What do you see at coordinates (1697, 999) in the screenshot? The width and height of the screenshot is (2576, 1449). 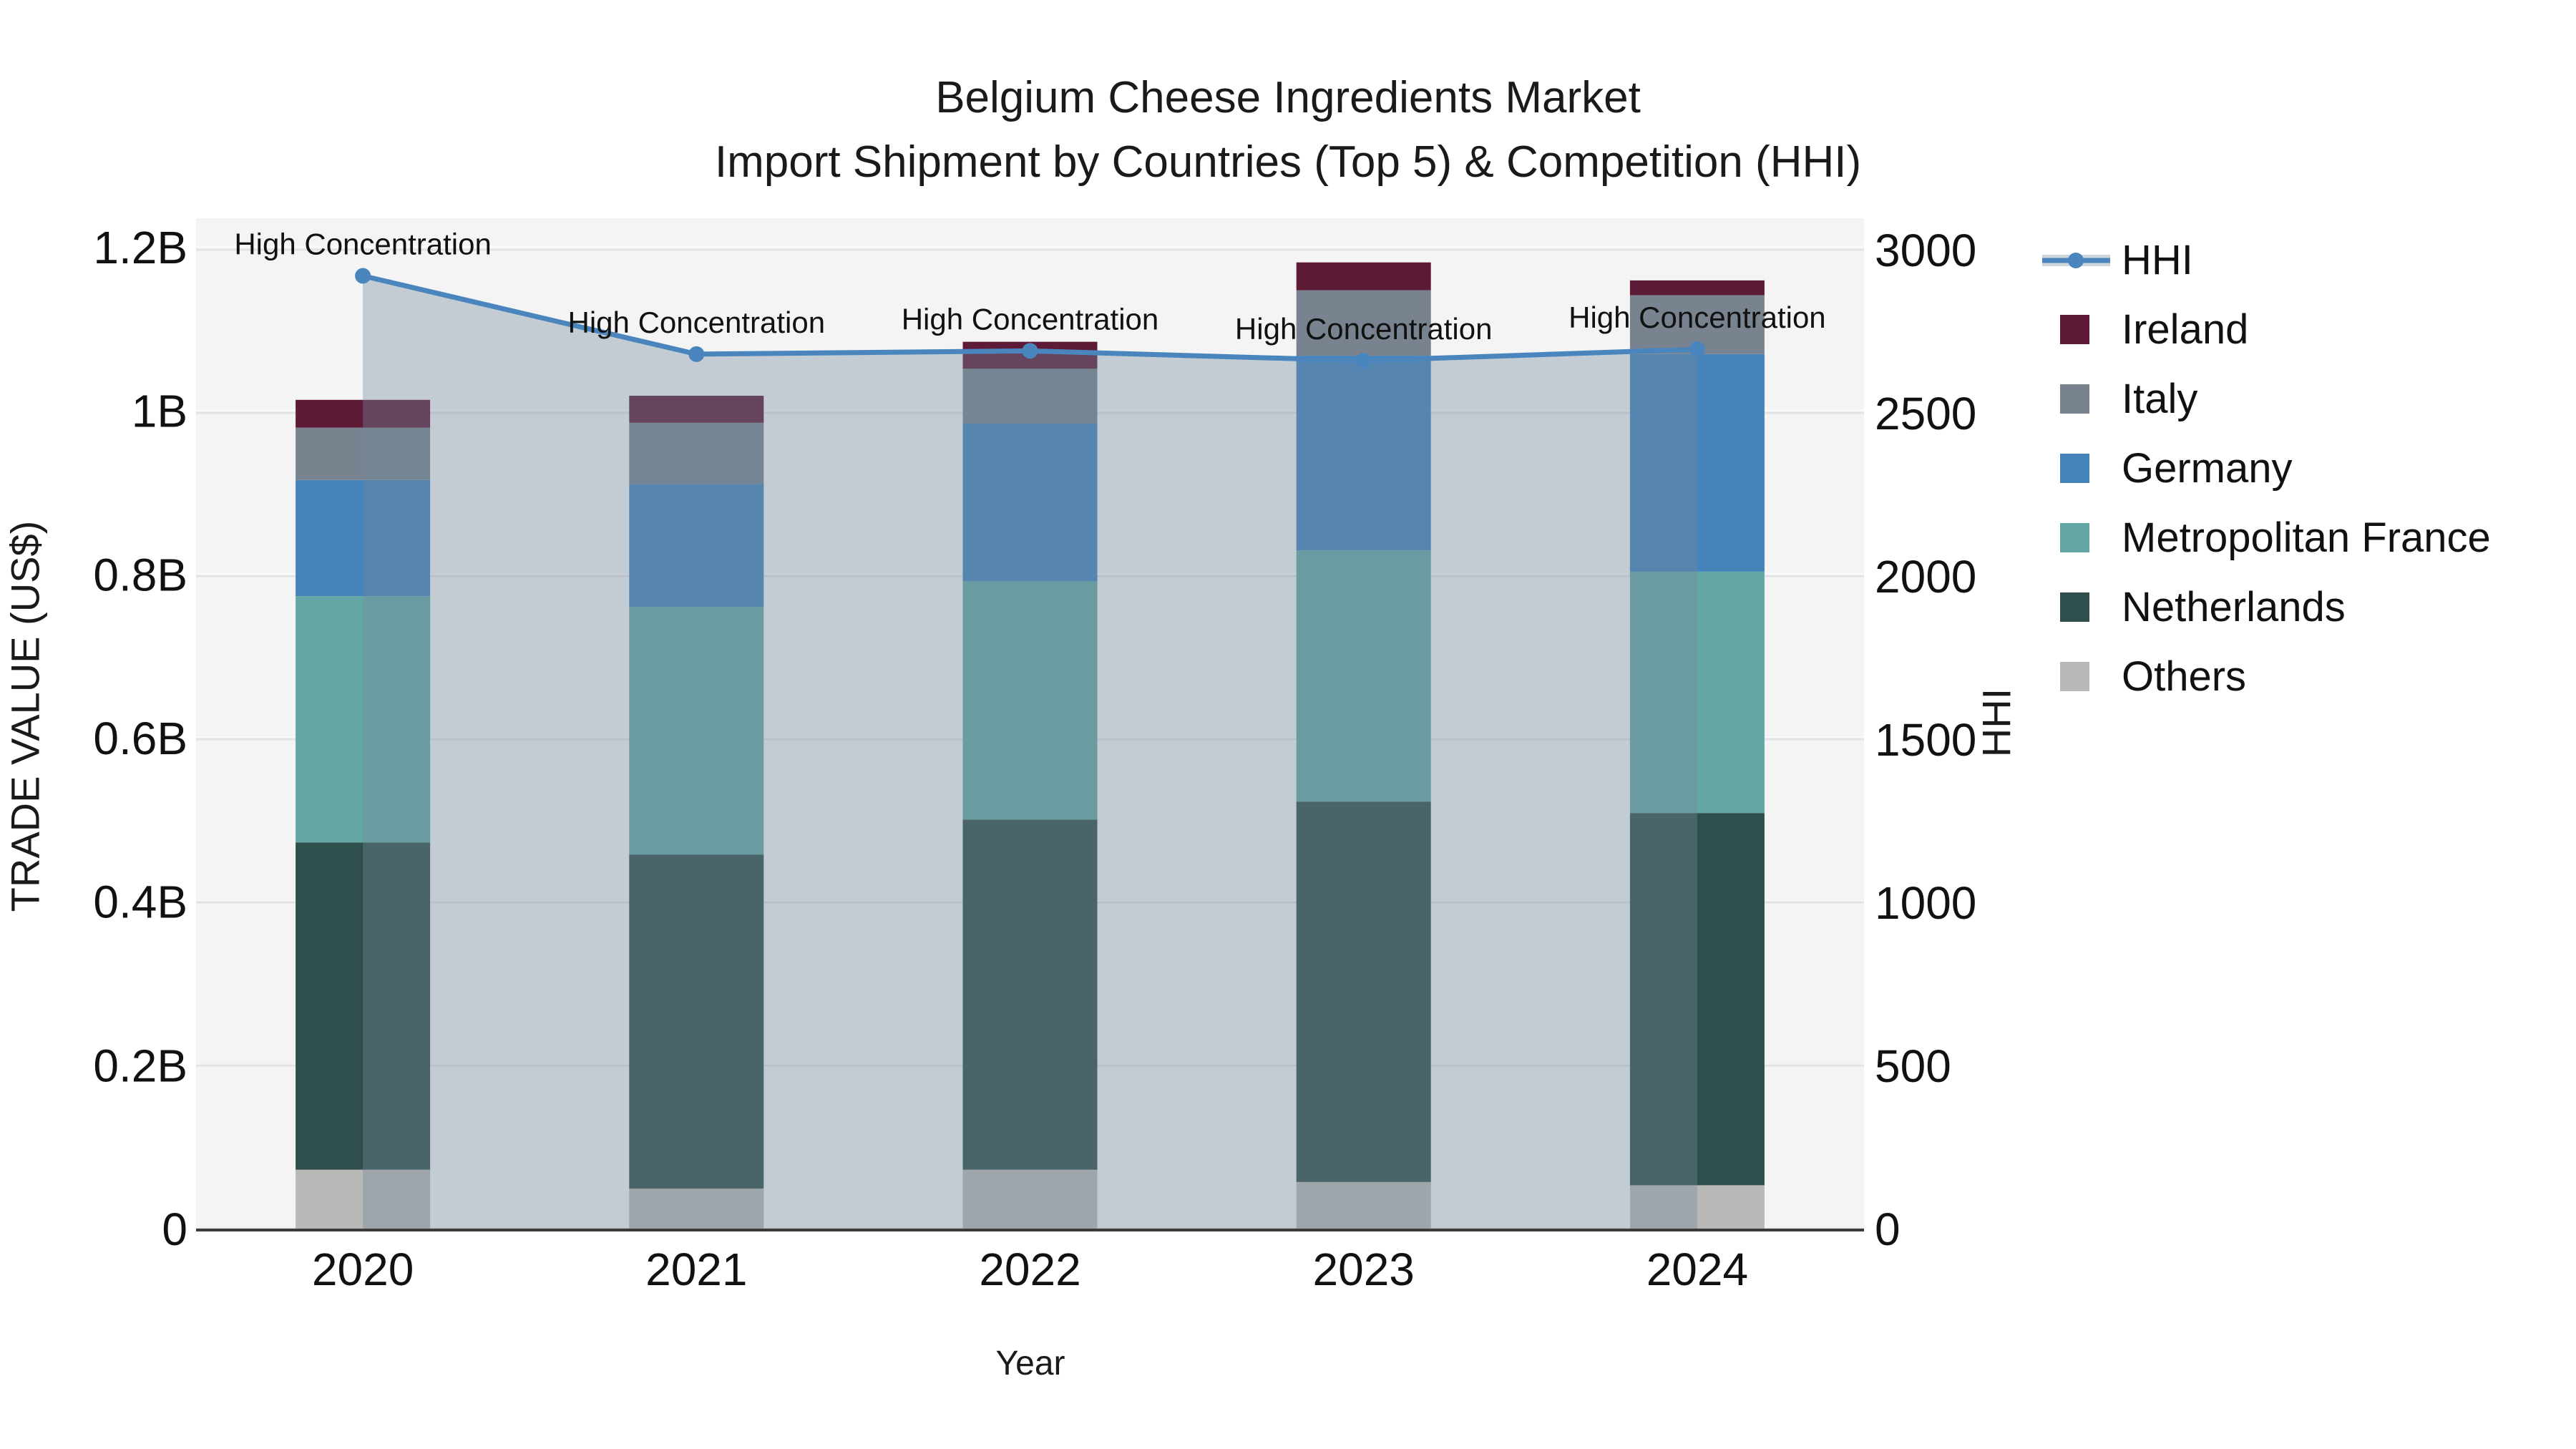 I see `bar-segment-2024-netherlands` at bounding box center [1697, 999].